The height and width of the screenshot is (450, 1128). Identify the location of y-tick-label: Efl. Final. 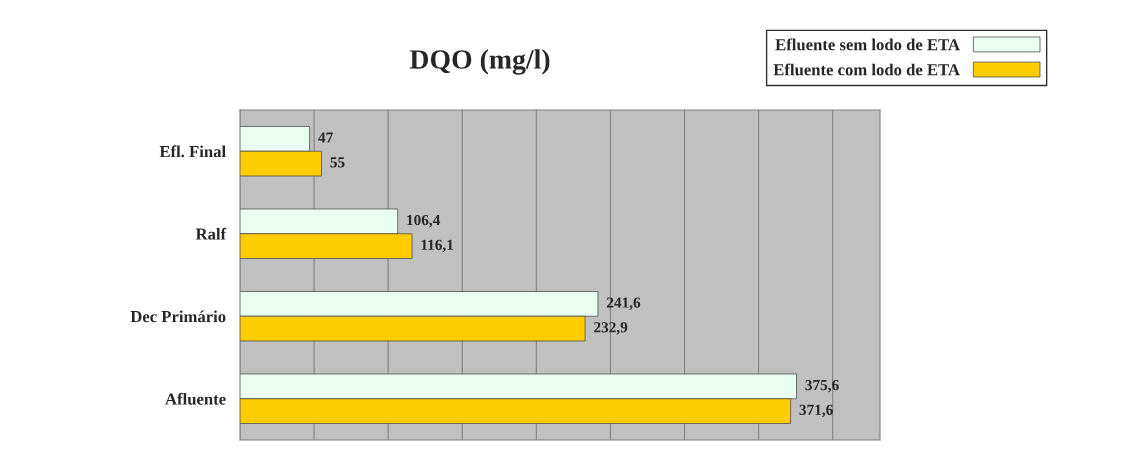
(192, 151).